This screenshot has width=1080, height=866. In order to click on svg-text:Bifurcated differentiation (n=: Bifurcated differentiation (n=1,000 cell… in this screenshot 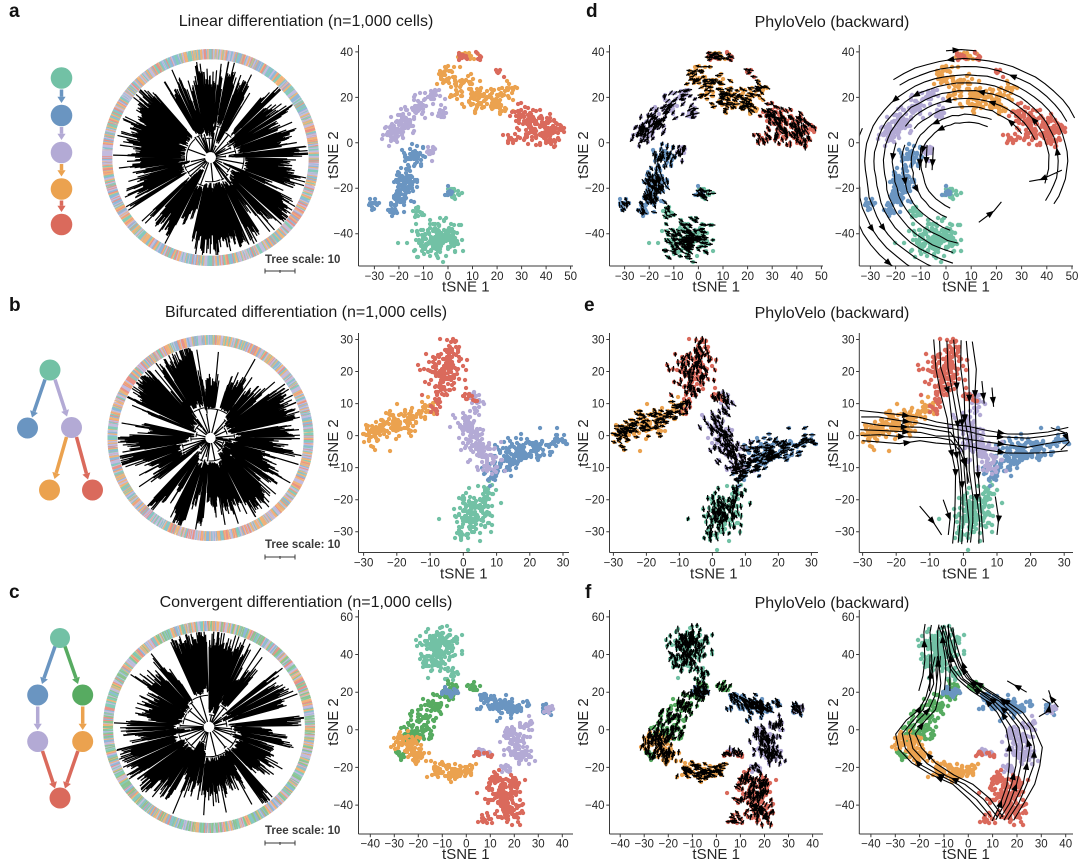, I will do `click(306, 312)`.